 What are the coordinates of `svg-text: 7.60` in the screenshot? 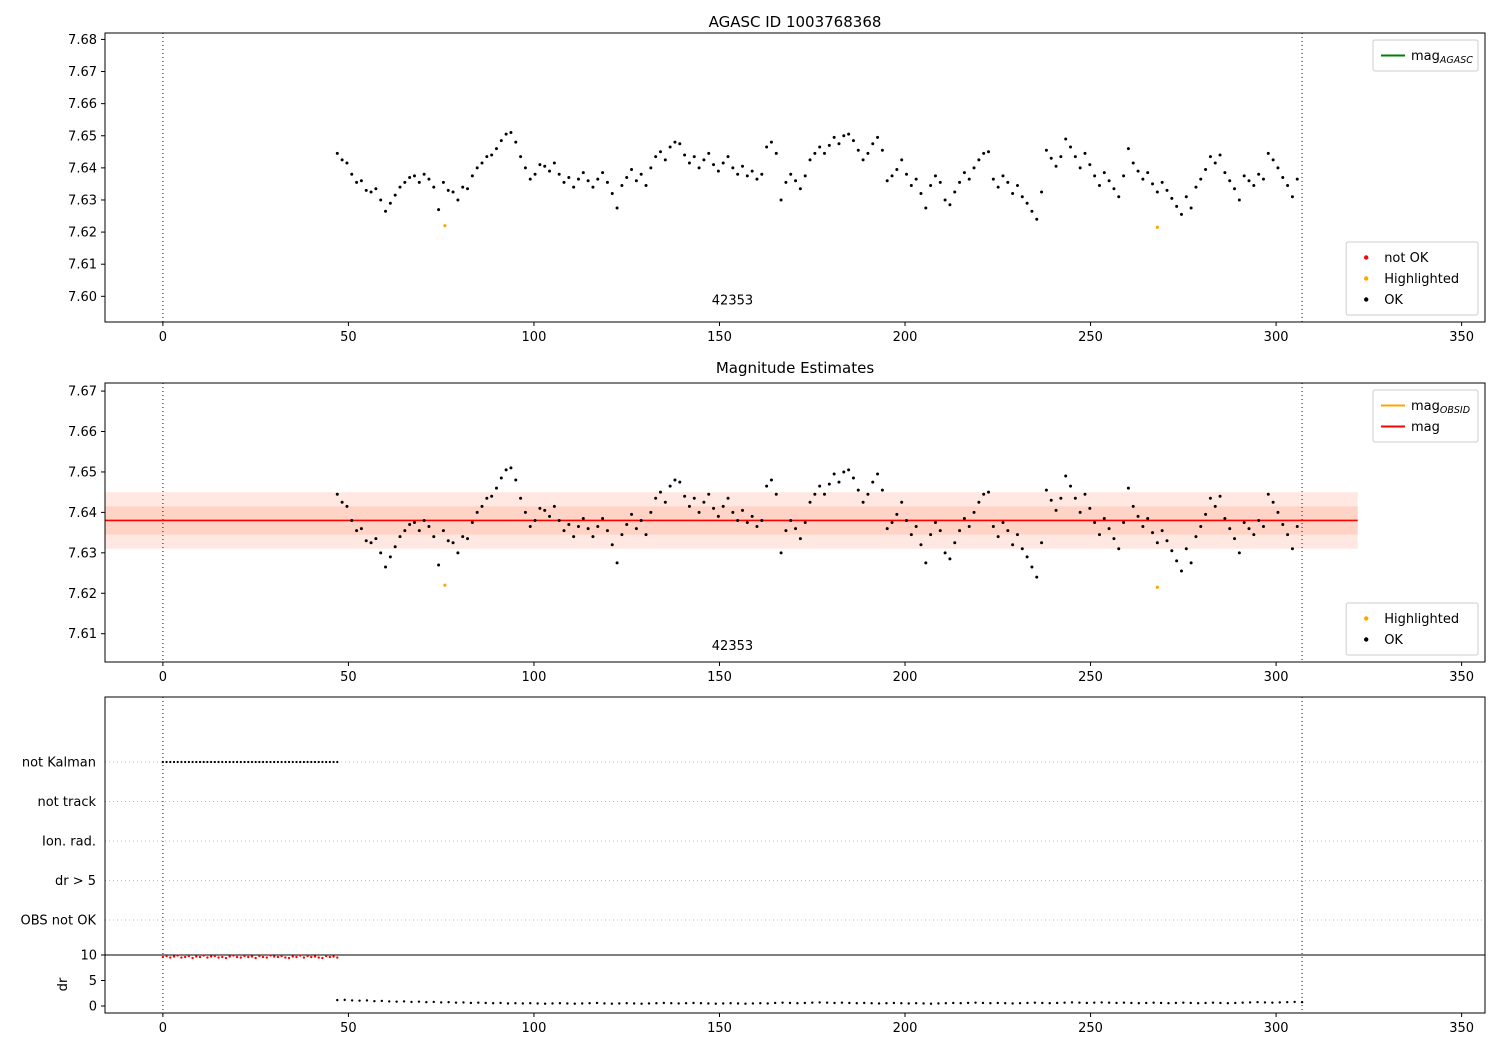 It's located at (82, 297).